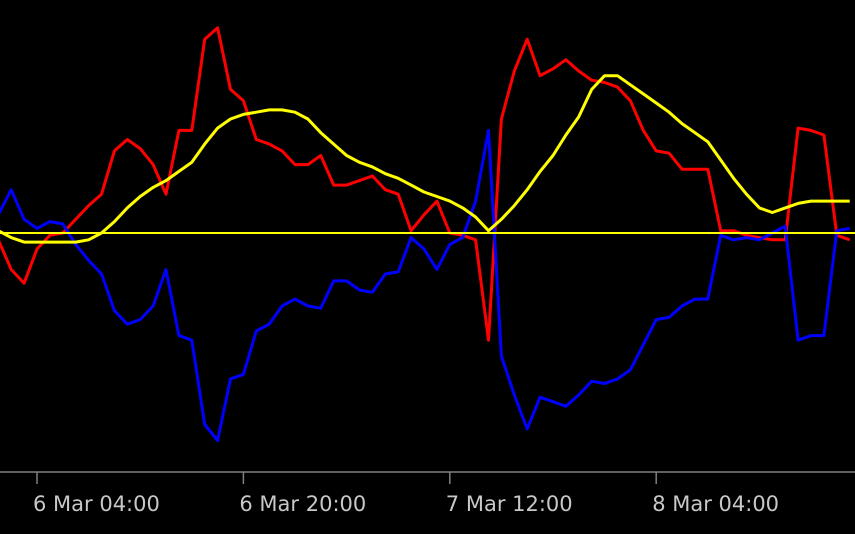  What do you see at coordinates (509, 504) in the screenshot?
I see `x-tick-label: 7 Mar 12:00` at bounding box center [509, 504].